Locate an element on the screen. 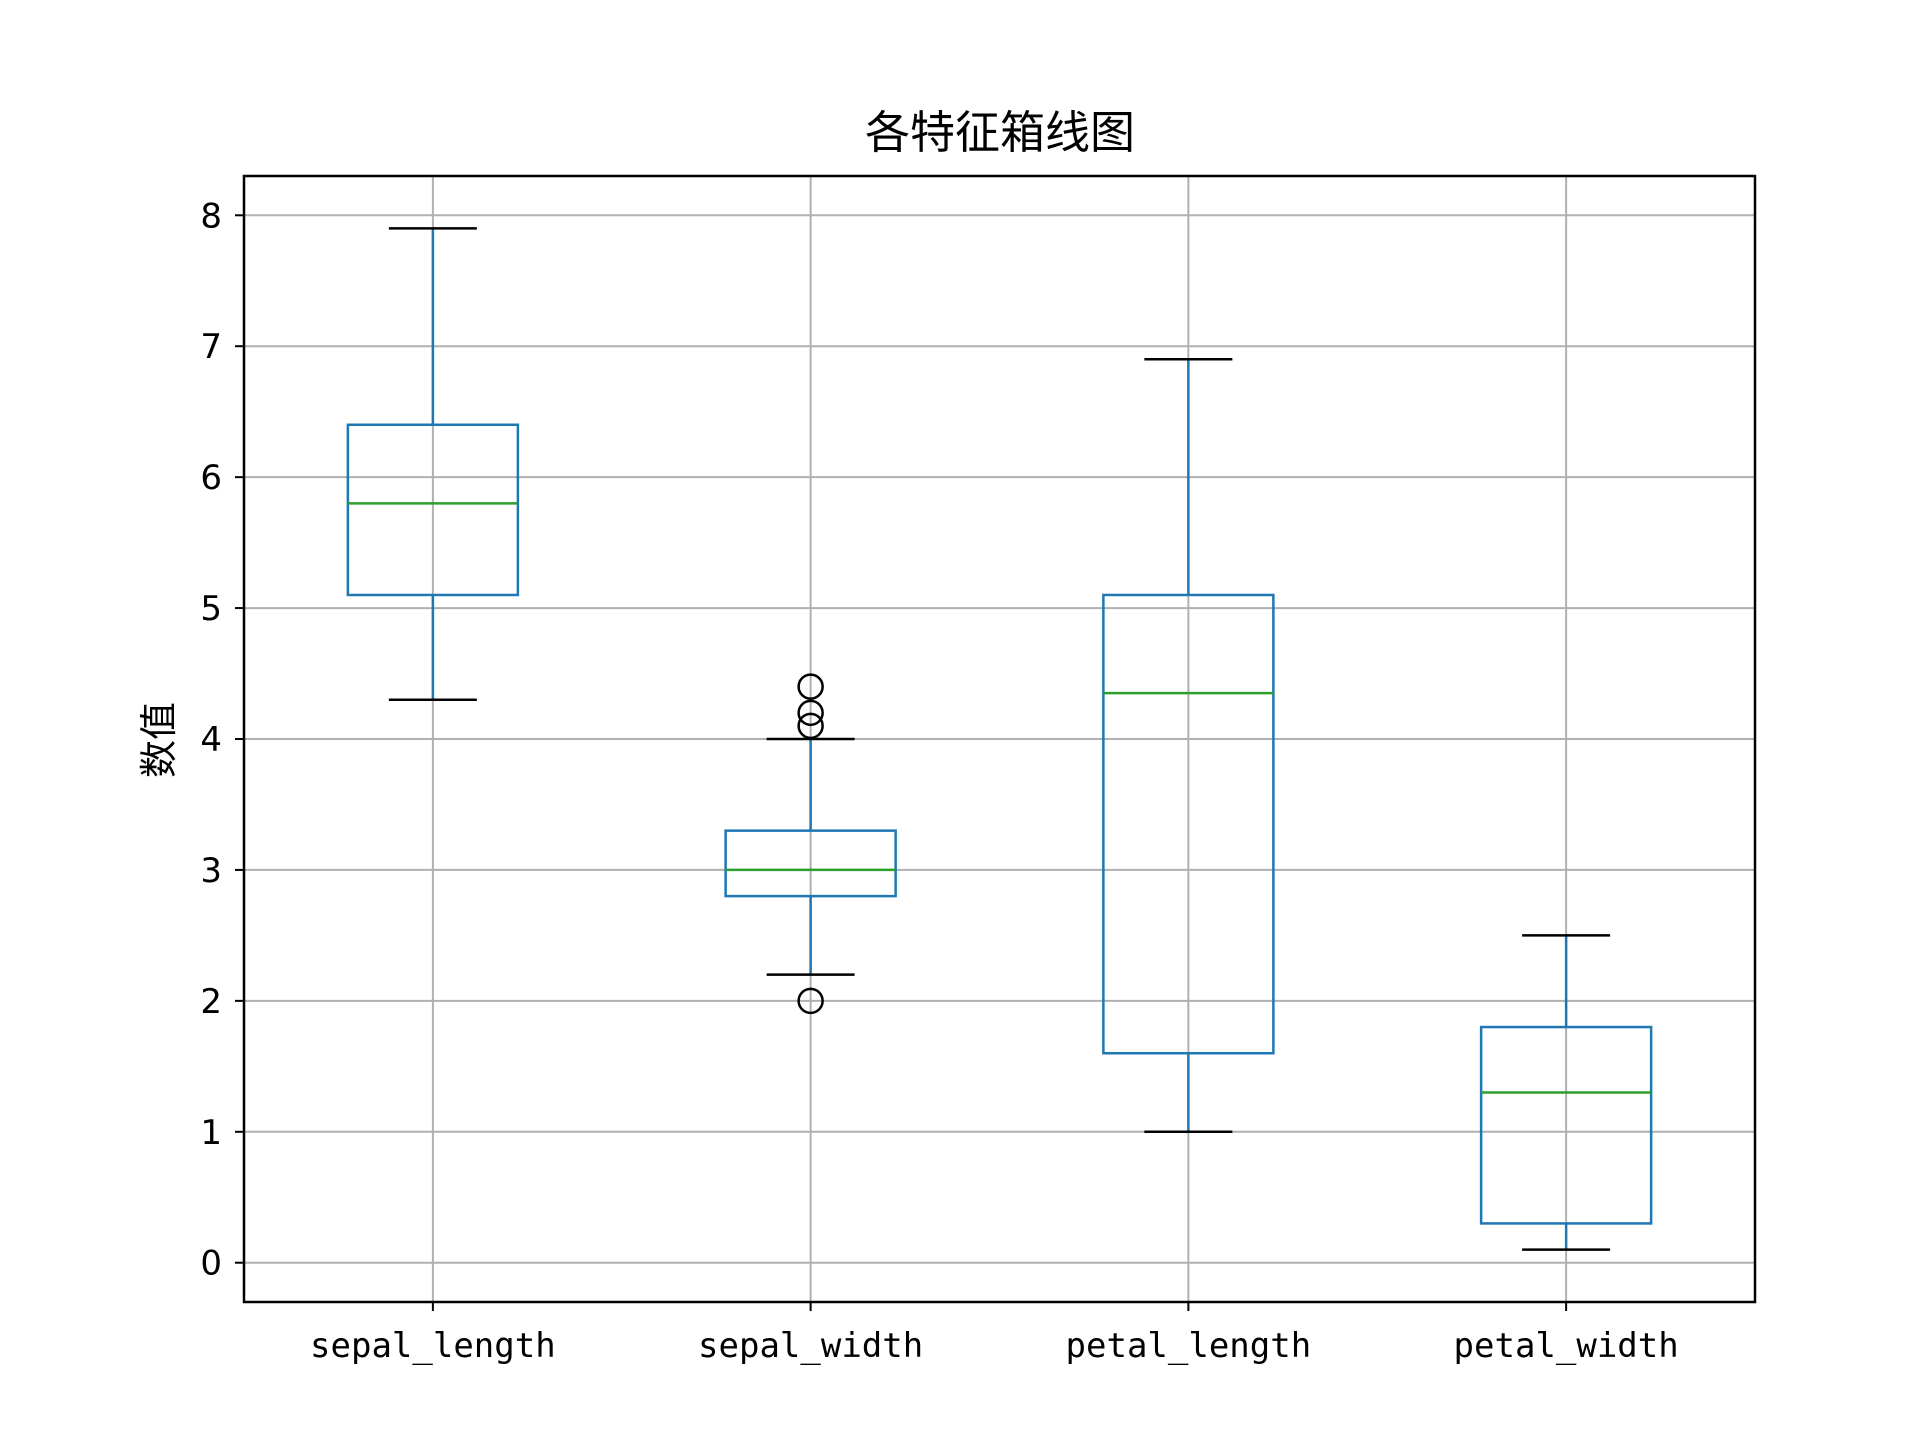 Image resolution: width=1920 pixels, height=1440 pixels. y-axis-label: 数值 is located at coordinates (159, 740).